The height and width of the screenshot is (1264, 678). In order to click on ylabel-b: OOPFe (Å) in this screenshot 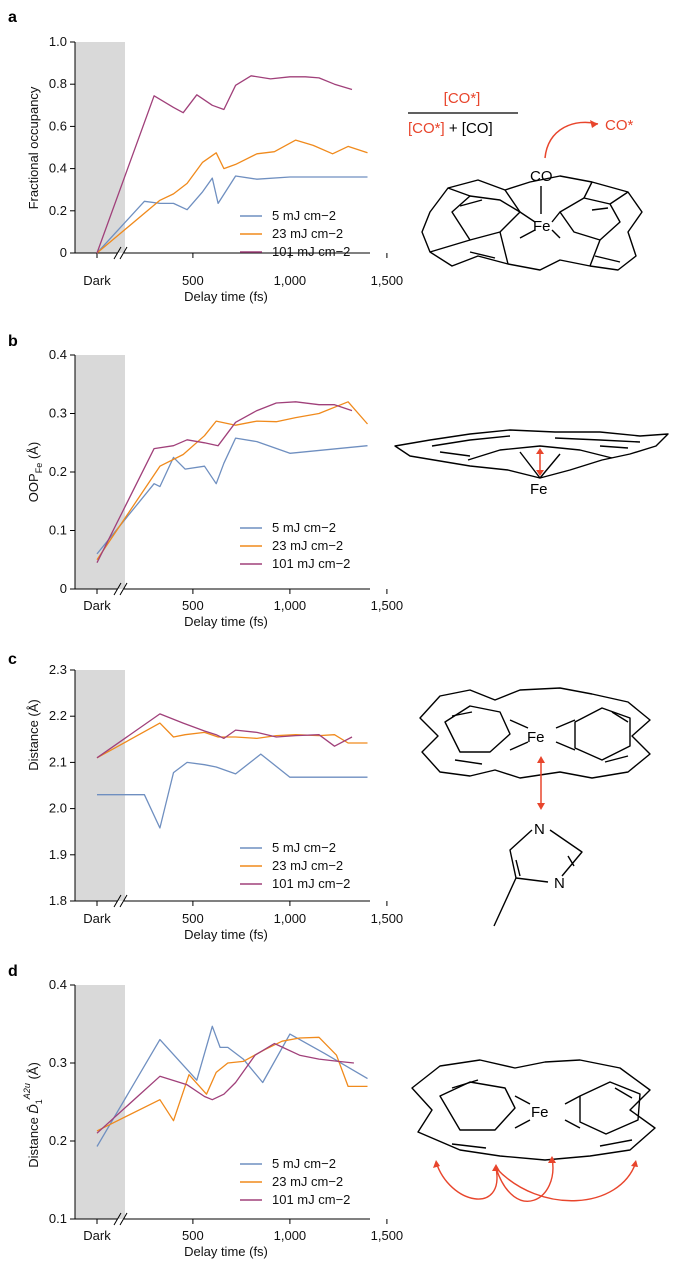, I will do `click(35, 472)`.